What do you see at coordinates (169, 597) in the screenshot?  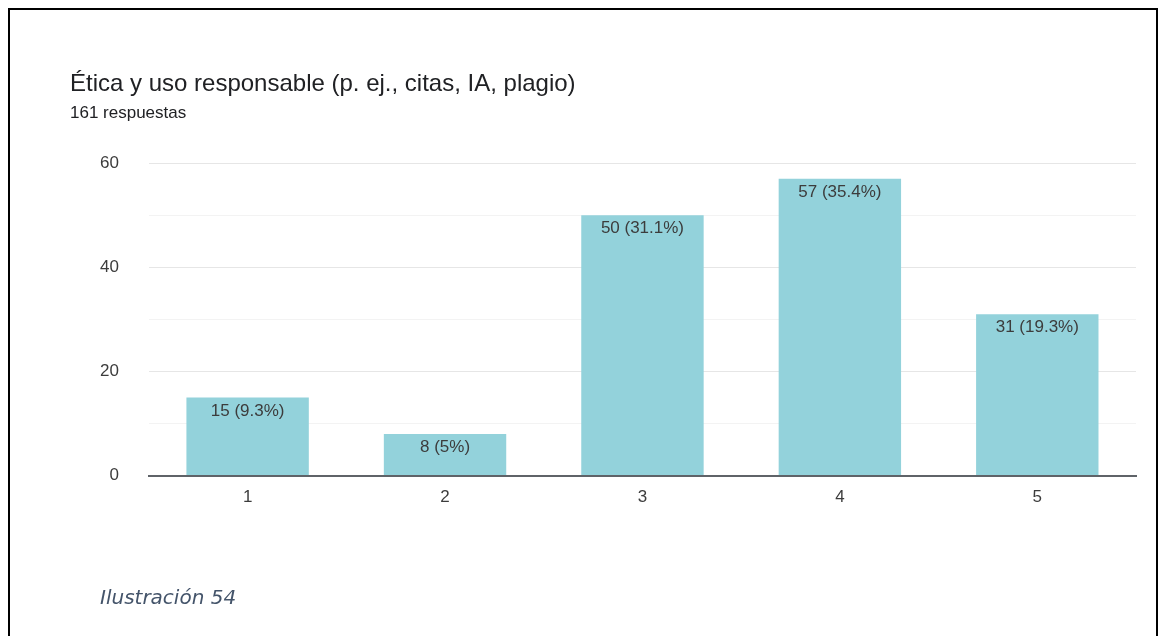 I see `text: Ilustración 54` at bounding box center [169, 597].